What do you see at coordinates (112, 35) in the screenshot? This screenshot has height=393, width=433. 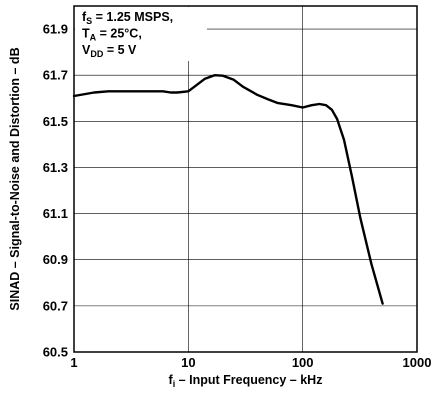 I see `annotation-line: TA = 25°C,` at bounding box center [112, 35].